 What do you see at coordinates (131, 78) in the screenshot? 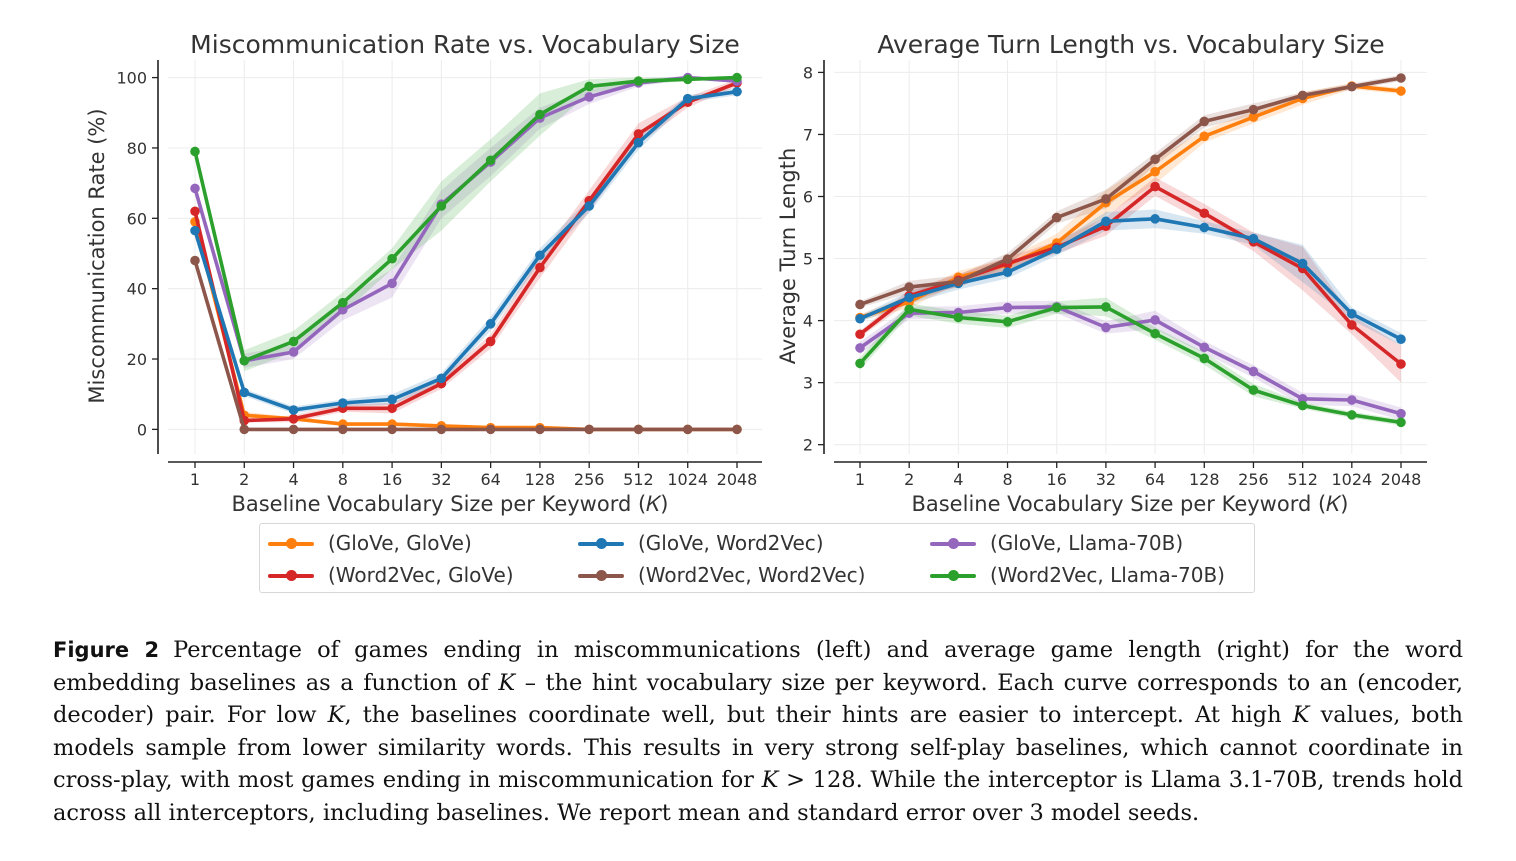
I see `y-tick-label: 100` at bounding box center [131, 78].